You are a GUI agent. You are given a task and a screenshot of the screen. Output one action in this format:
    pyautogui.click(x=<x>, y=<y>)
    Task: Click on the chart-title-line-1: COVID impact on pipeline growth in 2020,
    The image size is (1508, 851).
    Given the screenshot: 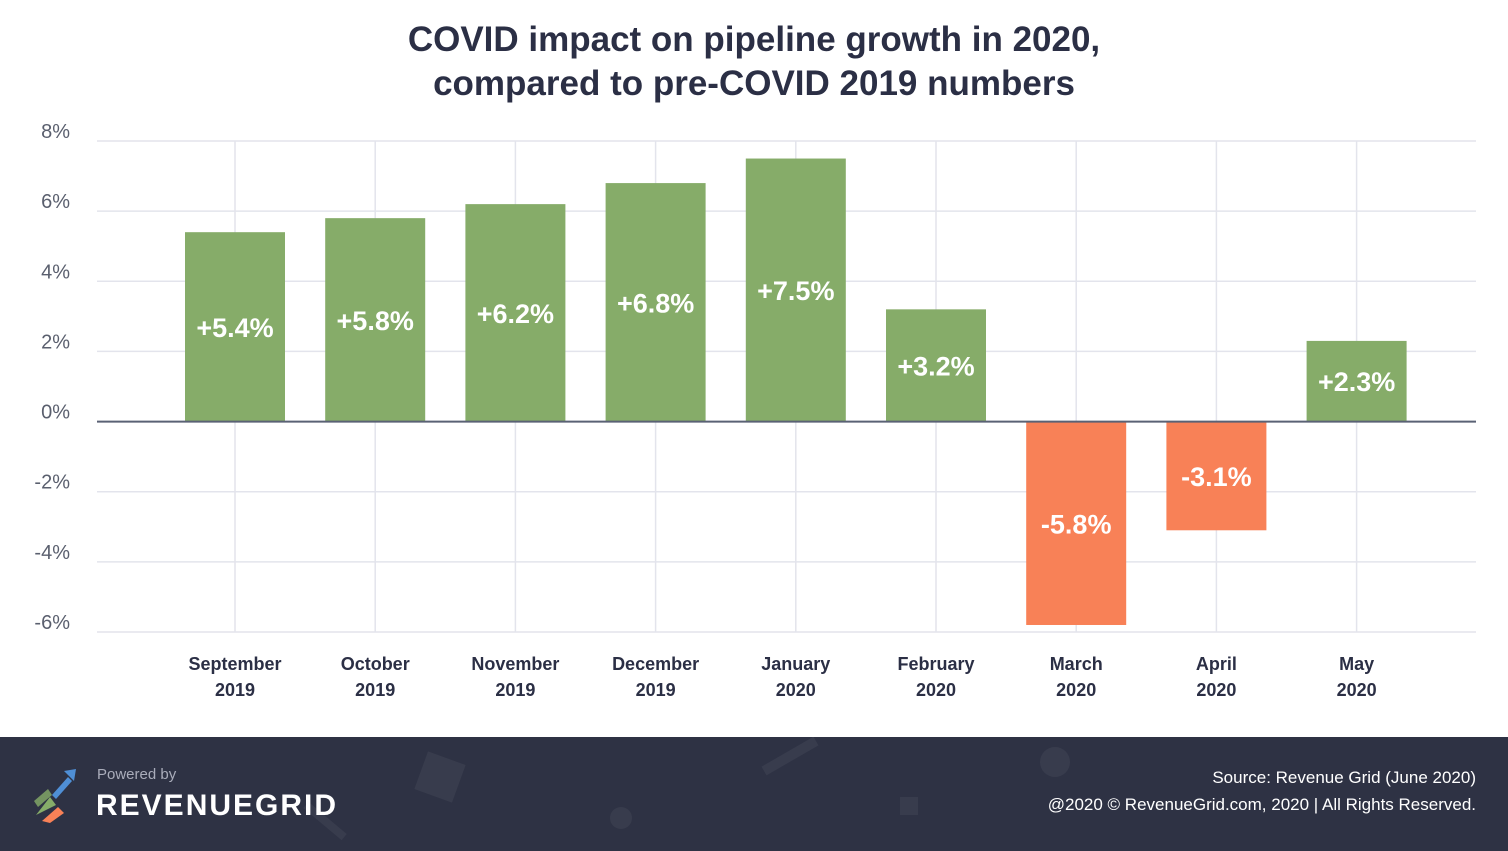 What is the action you would take?
    pyautogui.click(x=754, y=39)
    